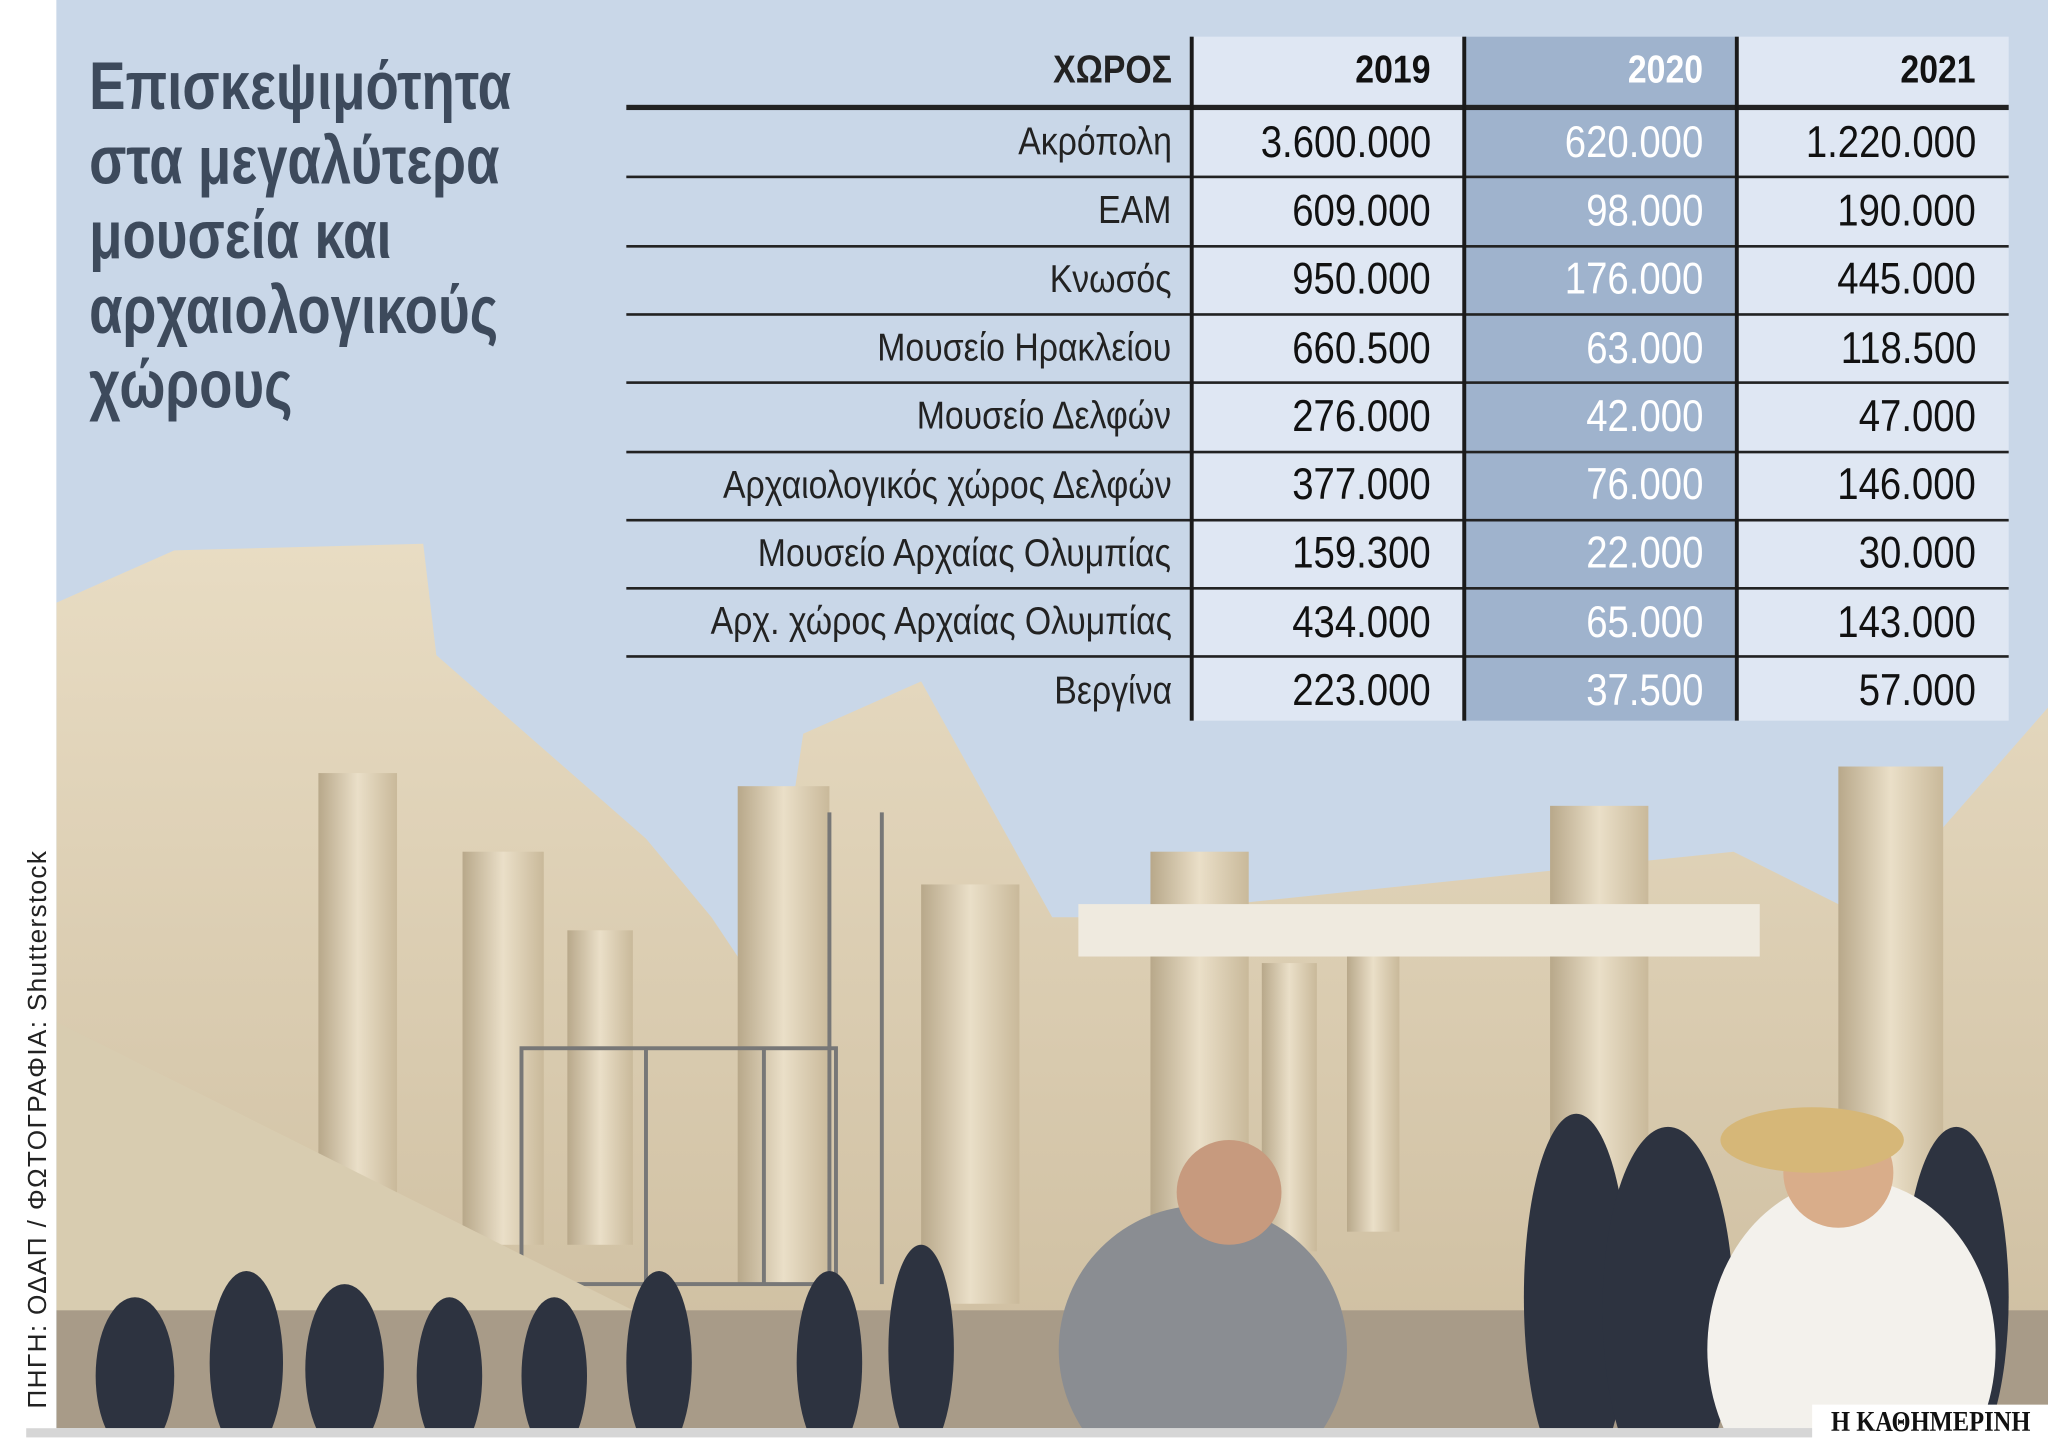  I want to click on table-row: ΕΑΜ 609.000 98.000 190.000, so click(1317, 211).